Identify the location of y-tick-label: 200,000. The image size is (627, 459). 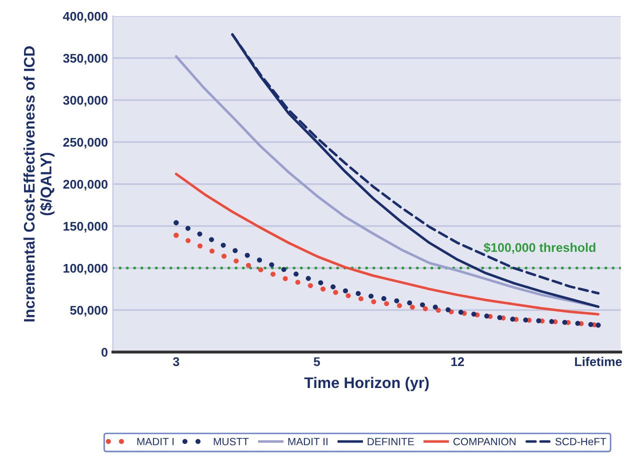
(85, 185).